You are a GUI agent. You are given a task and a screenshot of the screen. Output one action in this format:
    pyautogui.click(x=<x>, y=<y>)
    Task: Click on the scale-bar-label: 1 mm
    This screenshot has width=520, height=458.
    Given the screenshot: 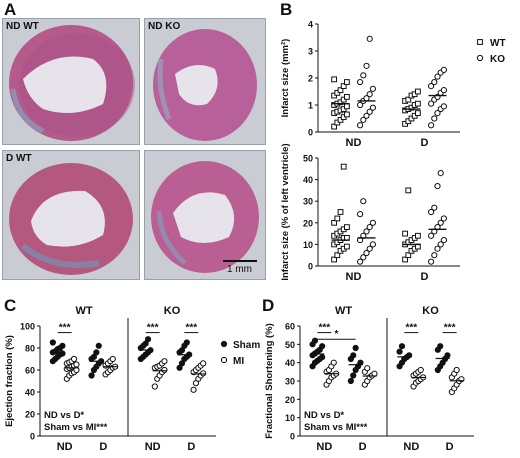 What is the action you would take?
    pyautogui.click(x=239, y=269)
    